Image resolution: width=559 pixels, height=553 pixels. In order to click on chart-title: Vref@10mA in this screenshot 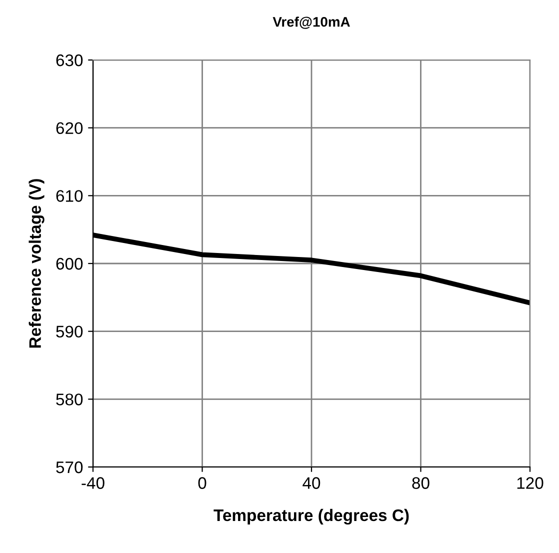, I will do `click(311, 22)`.